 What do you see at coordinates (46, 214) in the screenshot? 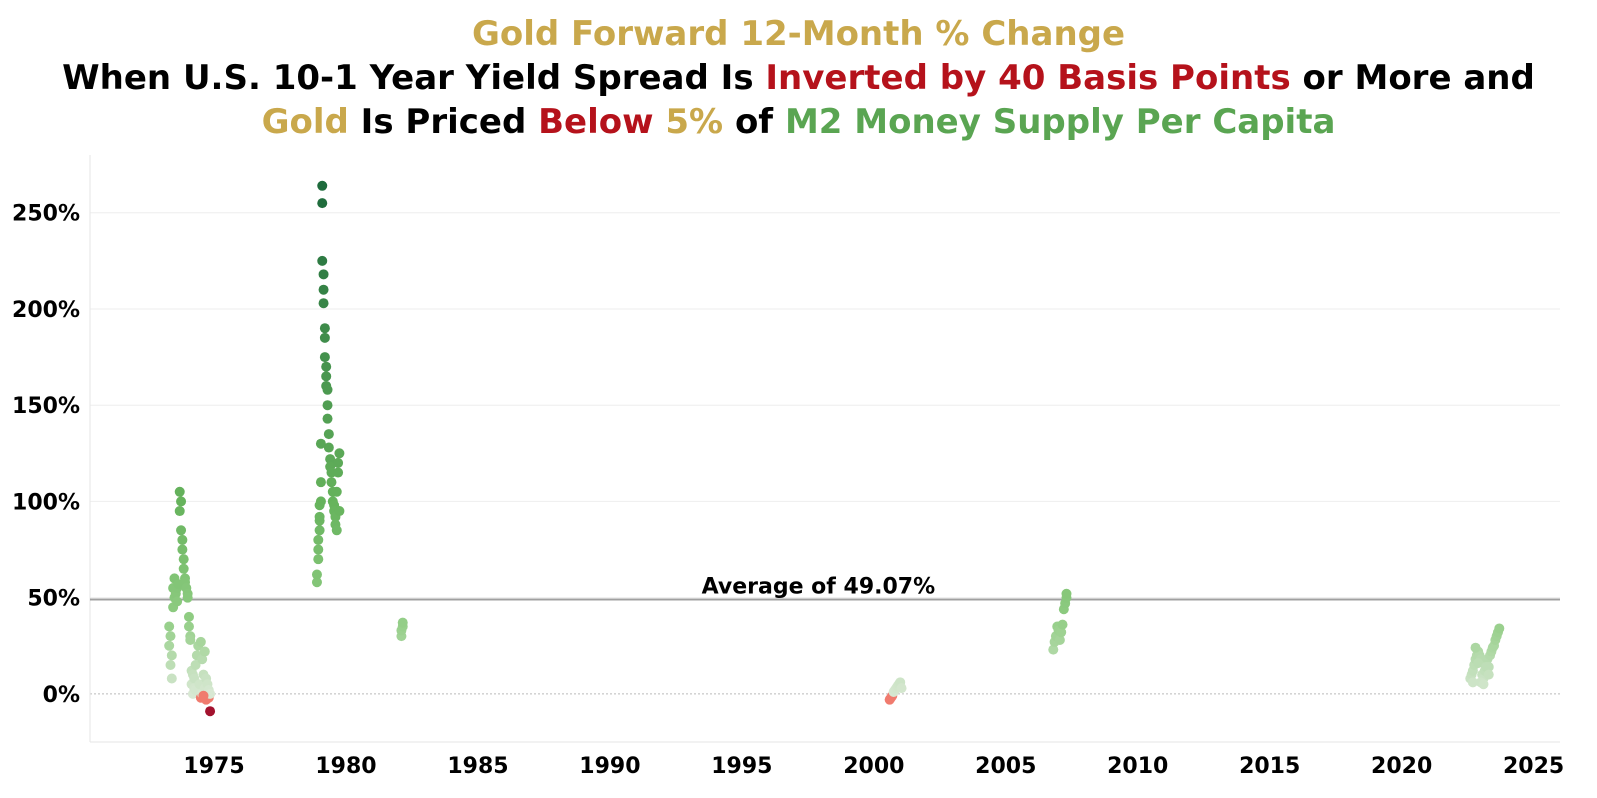
I see `y-tick-label: 250%` at bounding box center [46, 214].